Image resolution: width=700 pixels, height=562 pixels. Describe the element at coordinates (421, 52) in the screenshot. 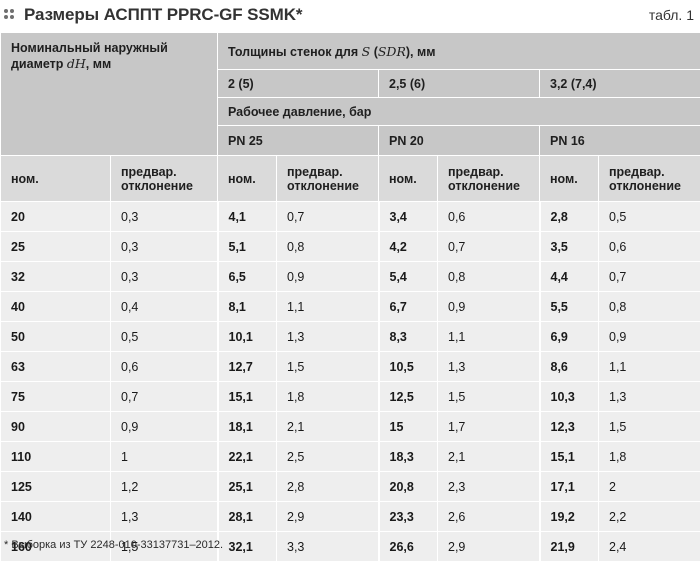

I see `header-thickness-unit: ), мм` at that location.